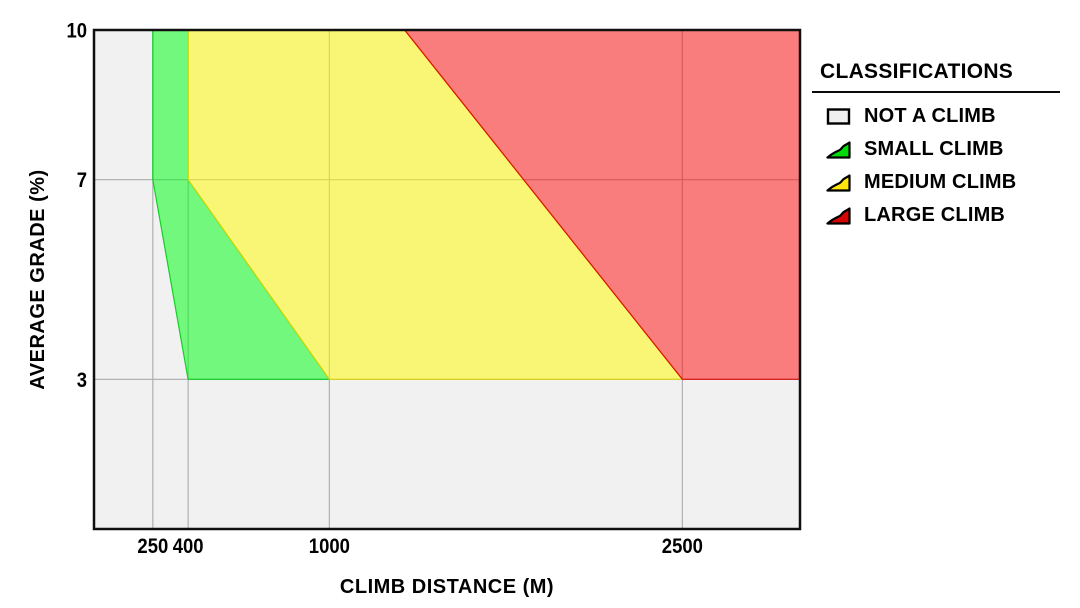  I want to click on x-tick-label-250: 250, so click(152, 546).